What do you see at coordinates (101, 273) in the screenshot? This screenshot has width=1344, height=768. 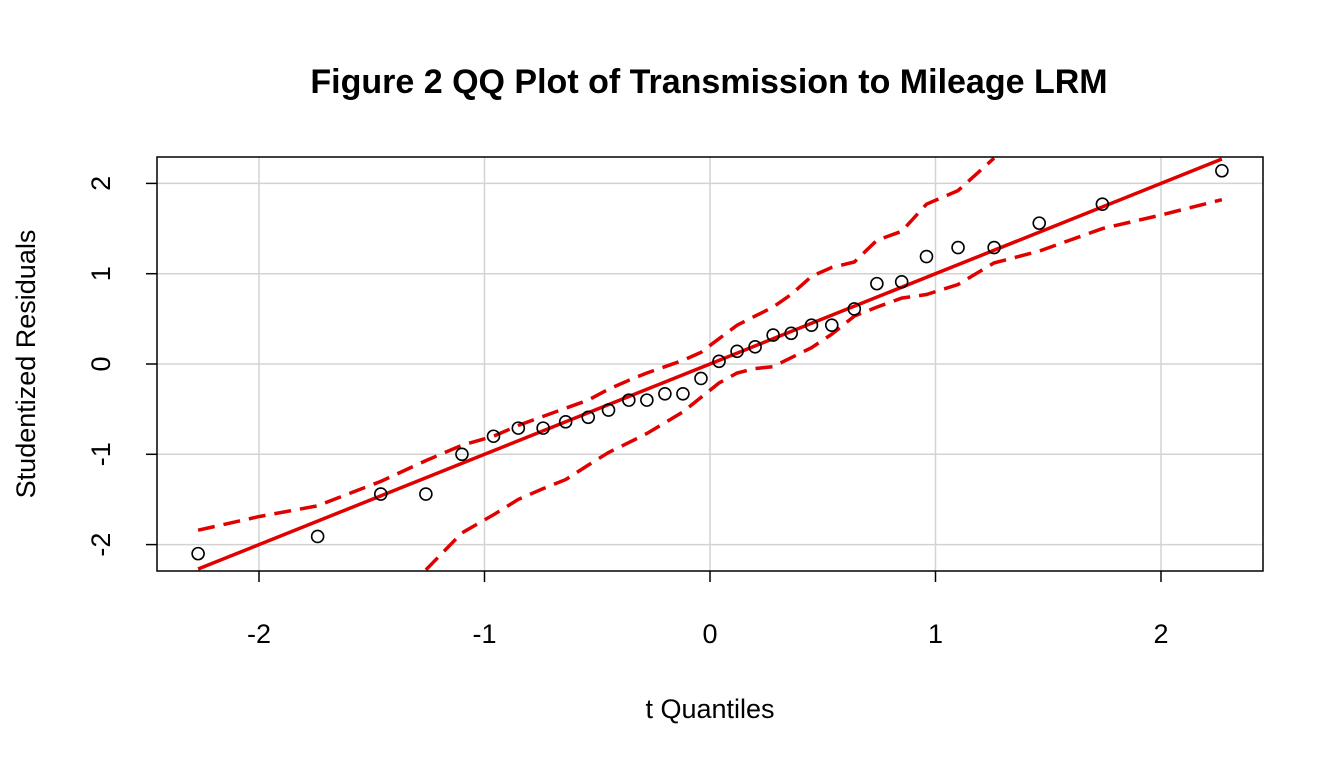 I see `y-tick-label: 1` at bounding box center [101, 273].